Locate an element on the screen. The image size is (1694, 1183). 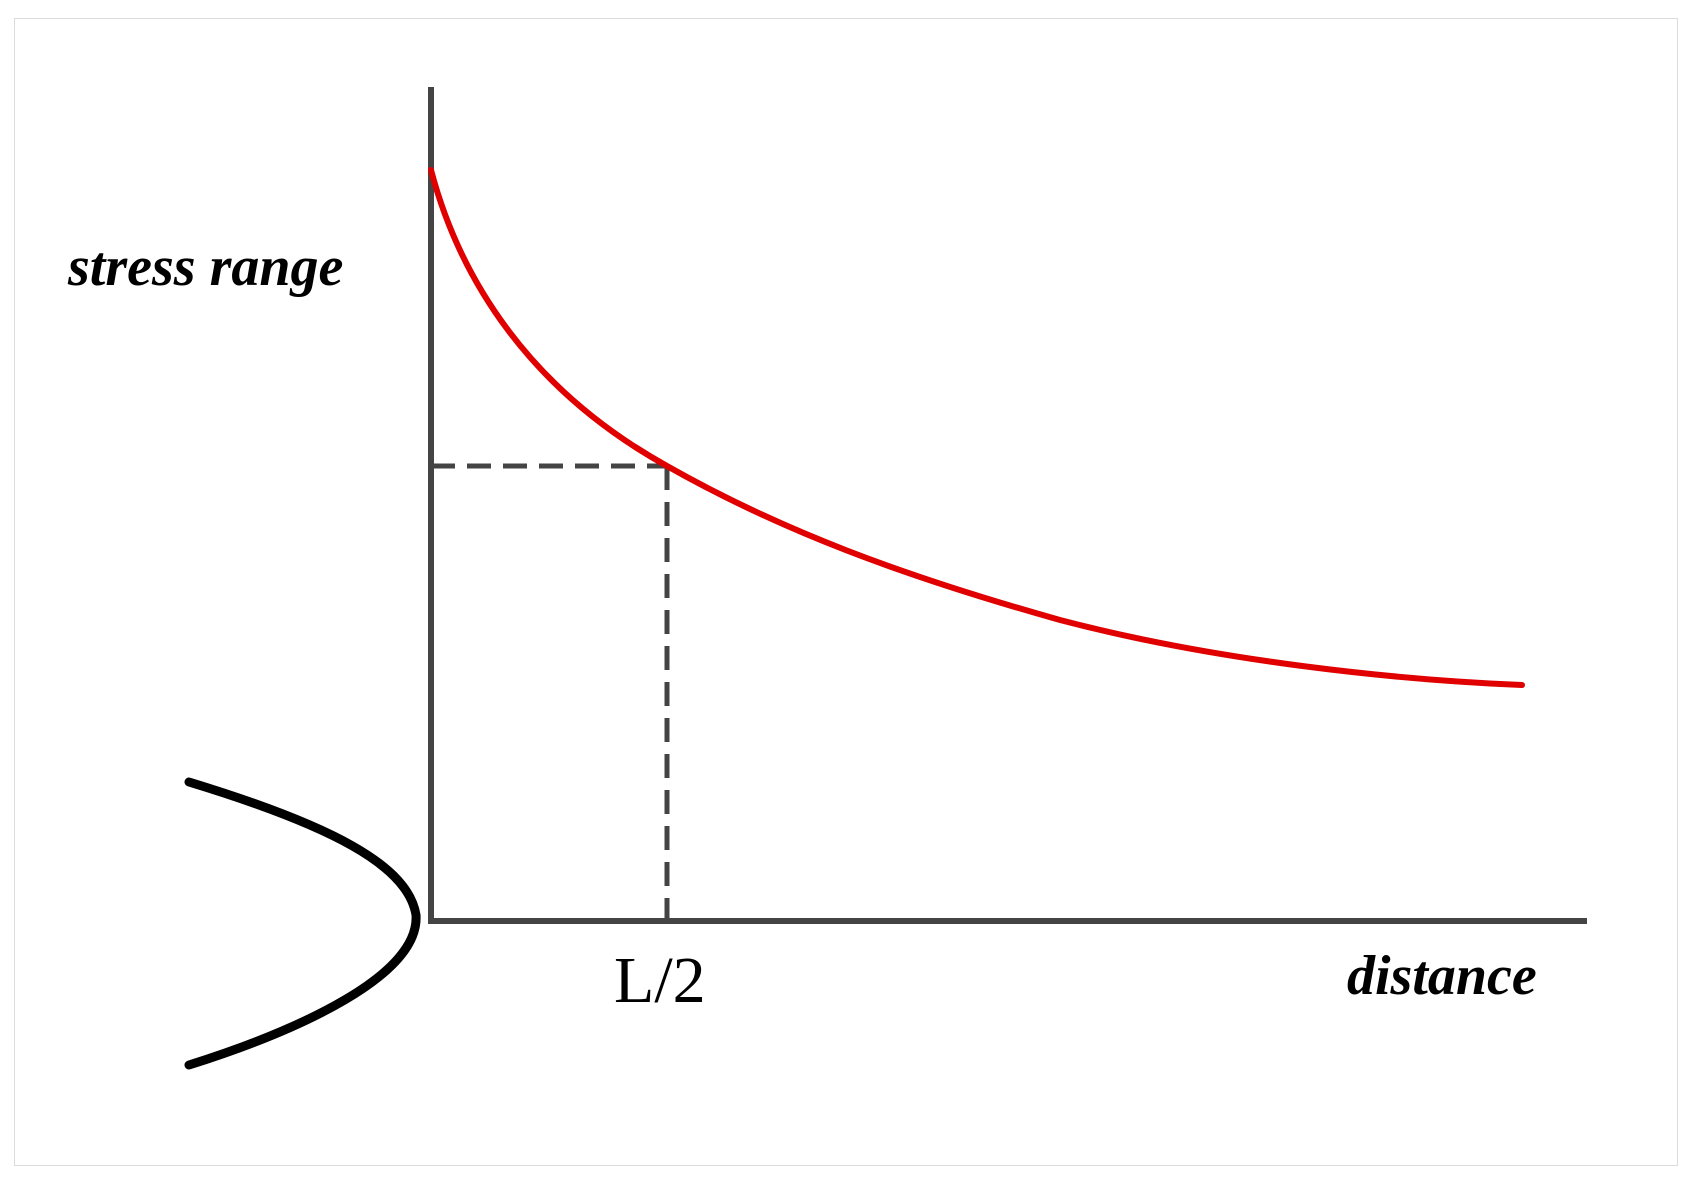
half-length-marker-label: L/2 is located at coordinates (660, 980).